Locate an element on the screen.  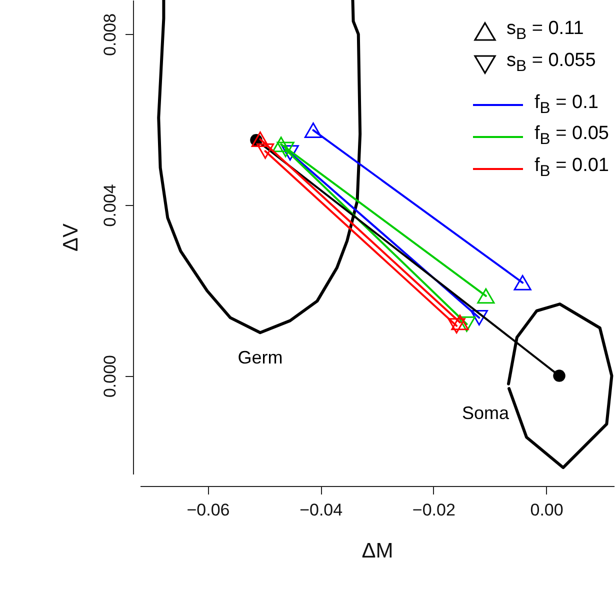
x-tick-label: −0.06 is located at coordinates (208, 510).